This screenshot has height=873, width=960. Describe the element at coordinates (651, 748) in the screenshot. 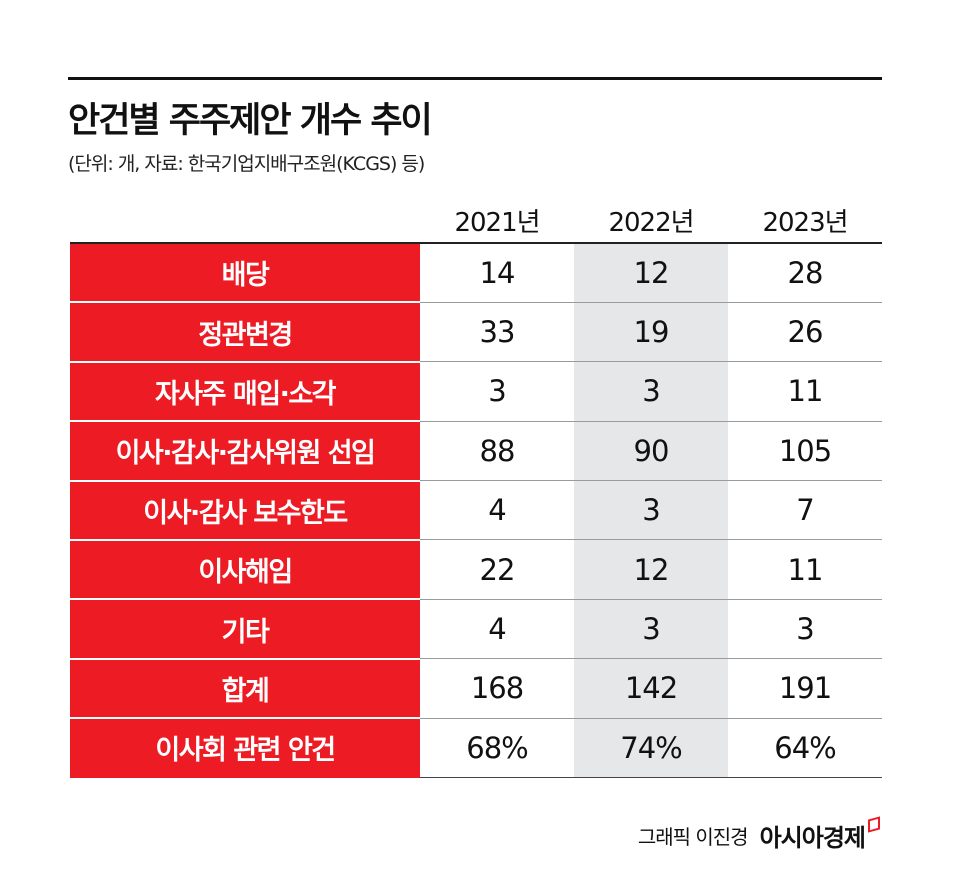

I see `value-cell: 74%` at that location.